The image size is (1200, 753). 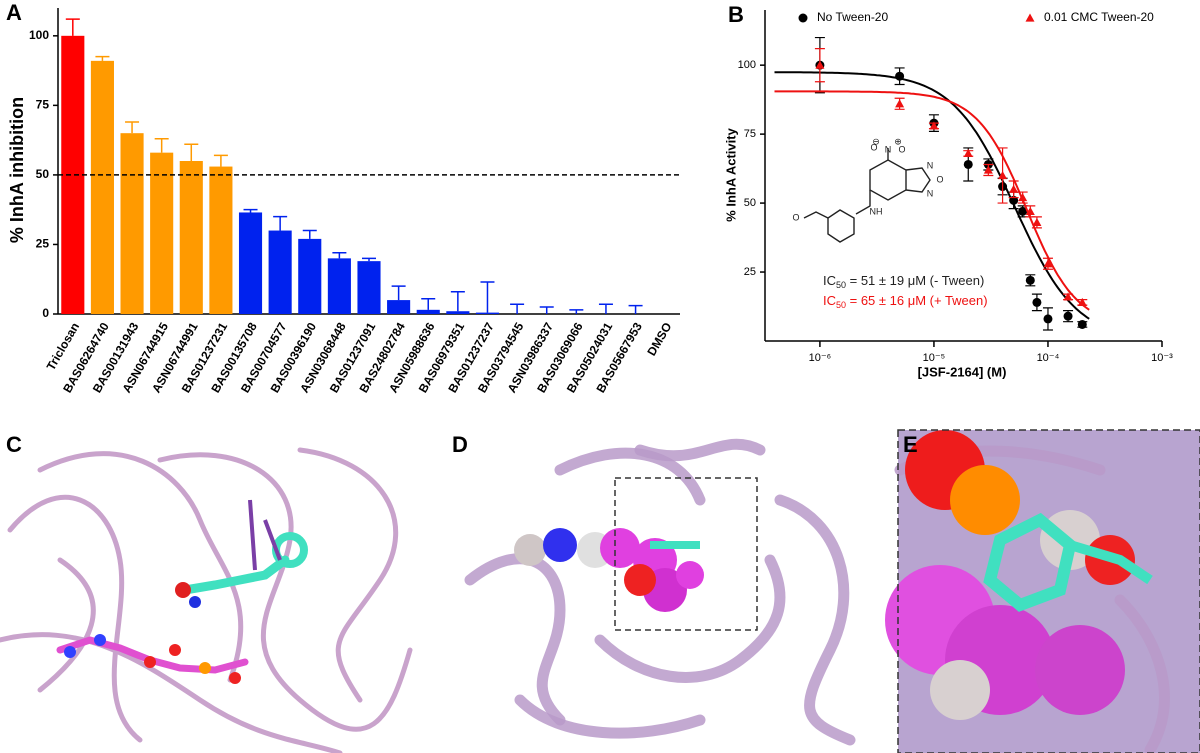 What do you see at coordinates (14, 12) in the screenshot?
I see `panel-label: A` at bounding box center [14, 12].